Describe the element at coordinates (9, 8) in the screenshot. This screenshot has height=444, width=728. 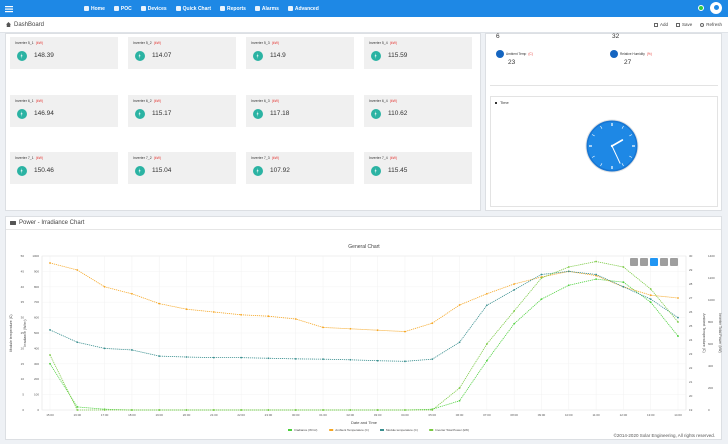
I see `menu-icon` at that location.